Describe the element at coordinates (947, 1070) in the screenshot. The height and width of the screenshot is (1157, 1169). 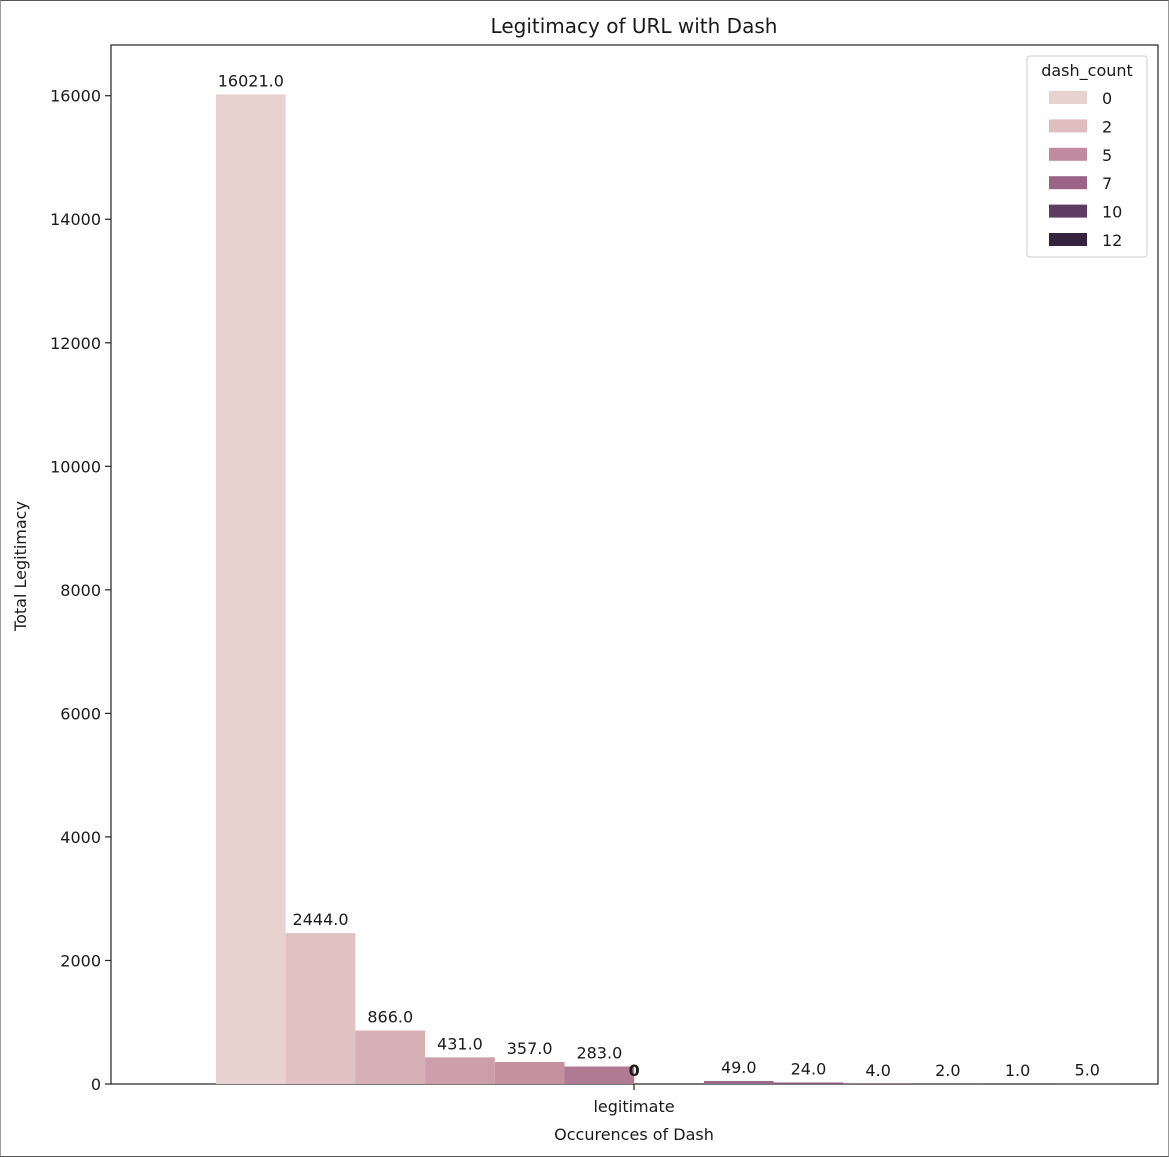
I see `bar-value-label: 2.0` at that location.